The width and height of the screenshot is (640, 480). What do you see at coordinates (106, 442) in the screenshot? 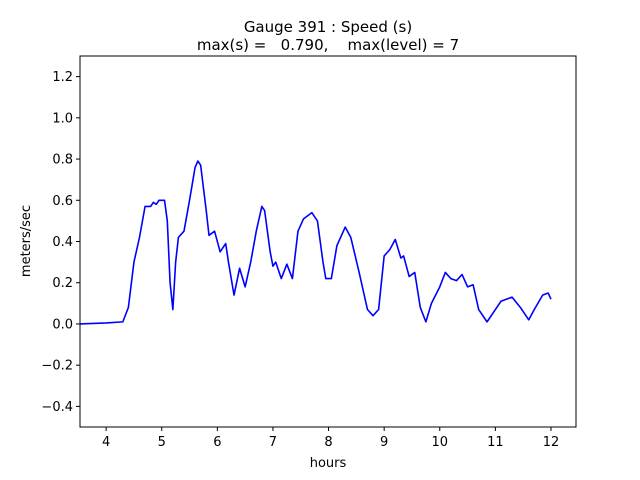
I see `x-tick-label: 4` at bounding box center [106, 442].